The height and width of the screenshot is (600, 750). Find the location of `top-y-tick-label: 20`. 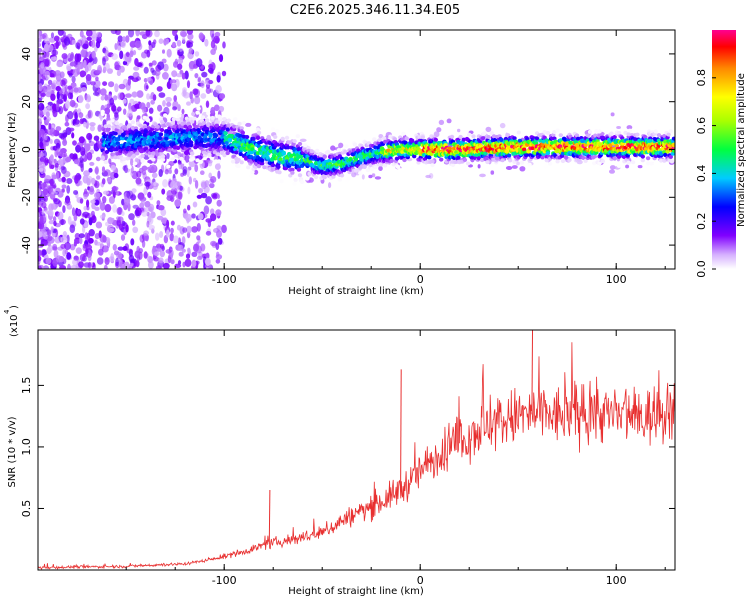

top-y-tick-label: 20 is located at coordinates (26, 102).